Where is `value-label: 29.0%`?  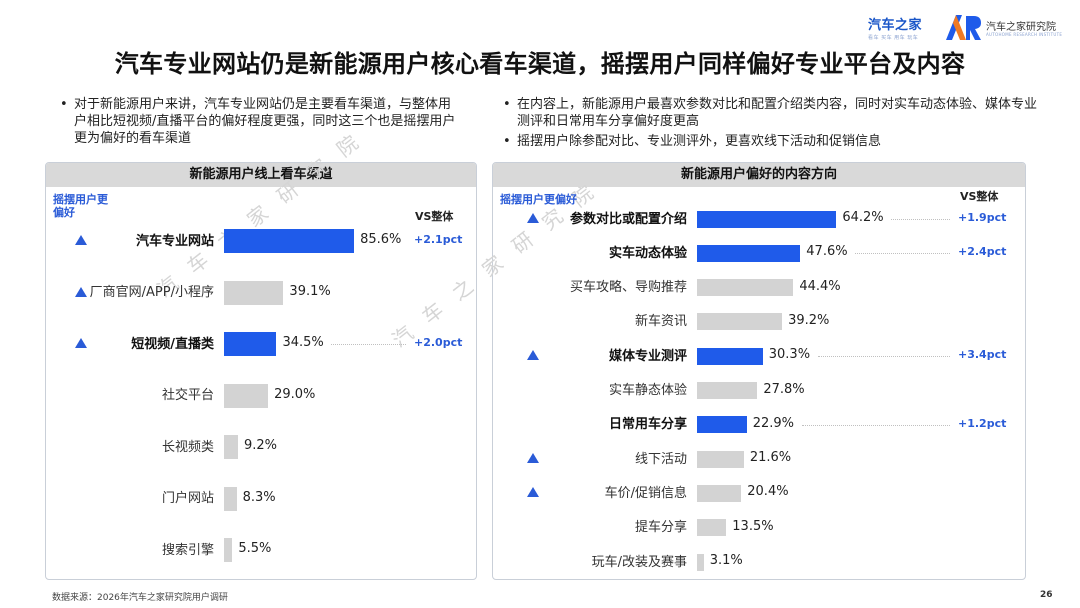 value-label: 29.0% is located at coordinates (295, 394).